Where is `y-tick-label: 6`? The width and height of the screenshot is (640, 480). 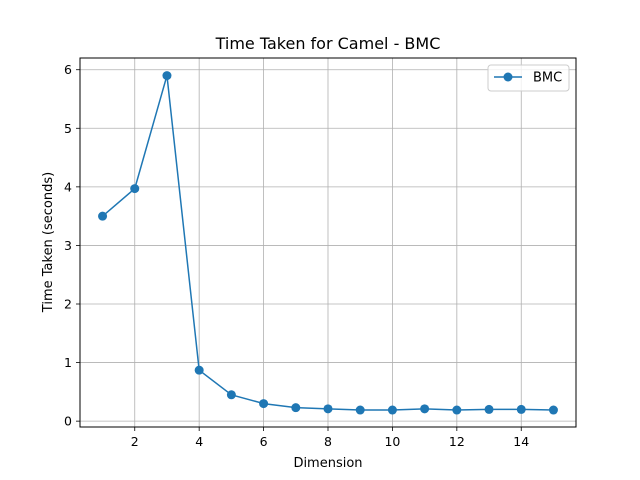 y-tick-label: 6 is located at coordinates (68, 69).